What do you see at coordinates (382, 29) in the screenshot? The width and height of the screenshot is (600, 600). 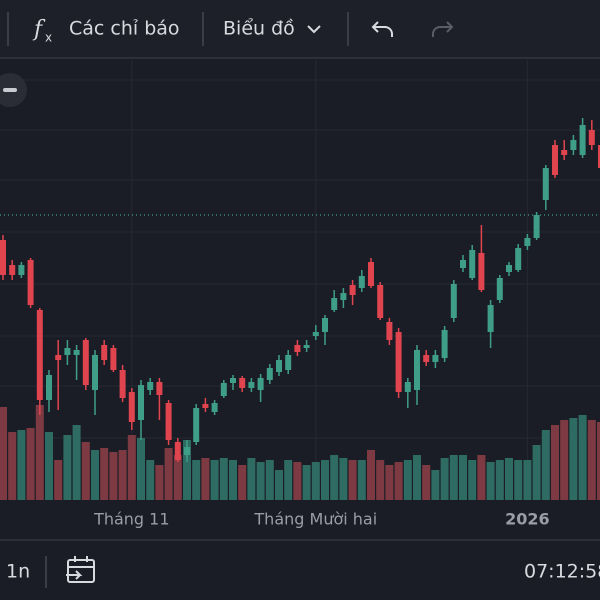 I see `undo-button` at bounding box center [382, 29].